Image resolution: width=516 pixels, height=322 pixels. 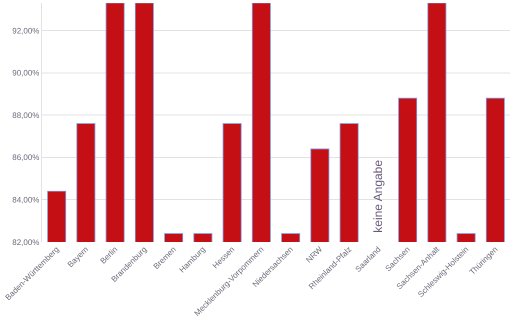 I want to click on y-tick-label: 88,00%, so click(x=26, y=115).